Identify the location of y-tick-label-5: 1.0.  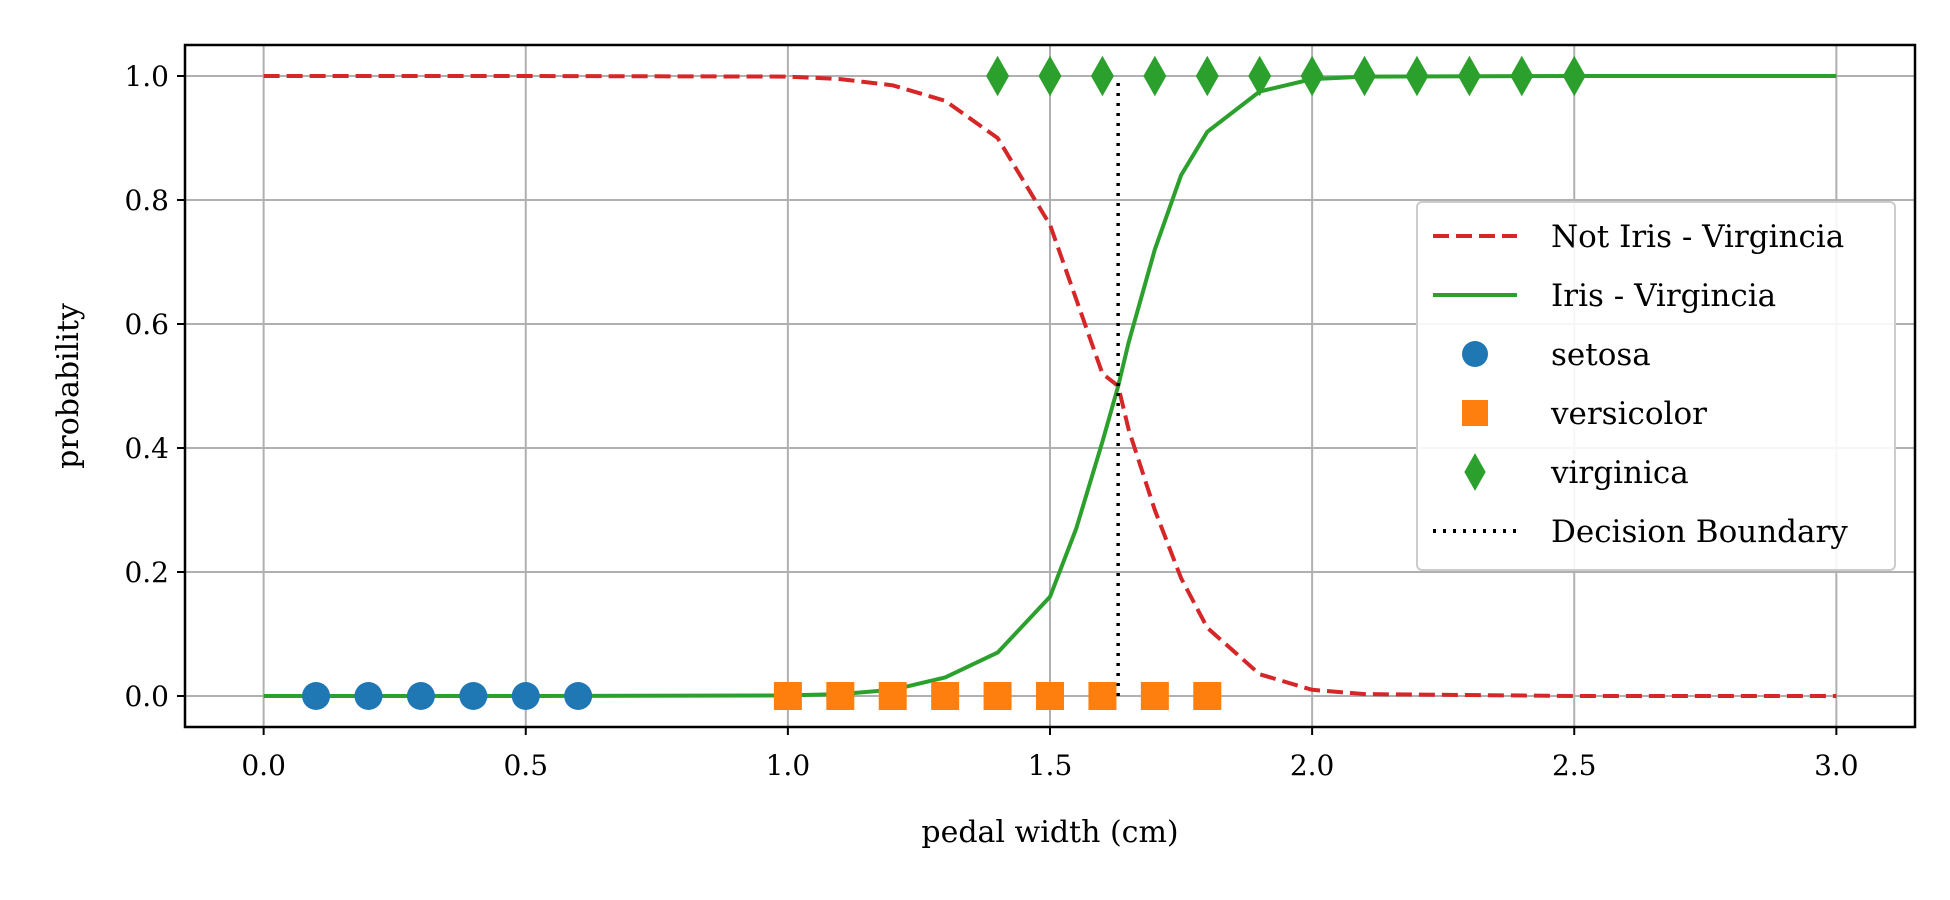
(146, 76).